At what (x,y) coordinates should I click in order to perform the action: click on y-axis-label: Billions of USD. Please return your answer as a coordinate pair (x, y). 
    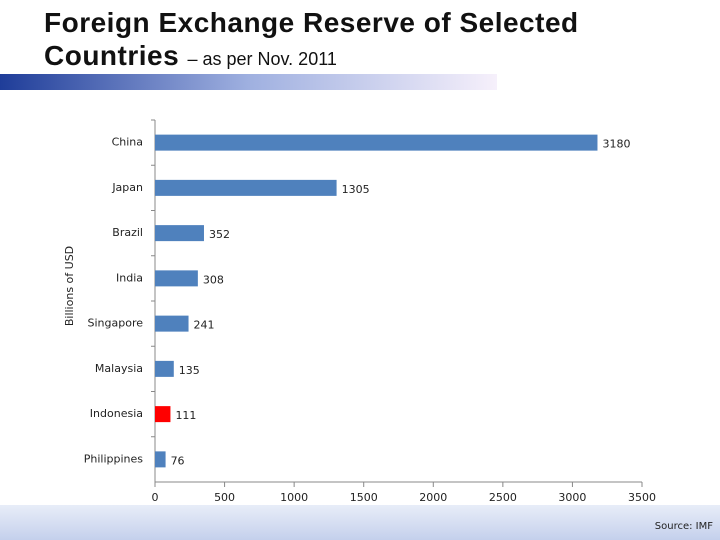
    Looking at the image, I should click on (69, 286).